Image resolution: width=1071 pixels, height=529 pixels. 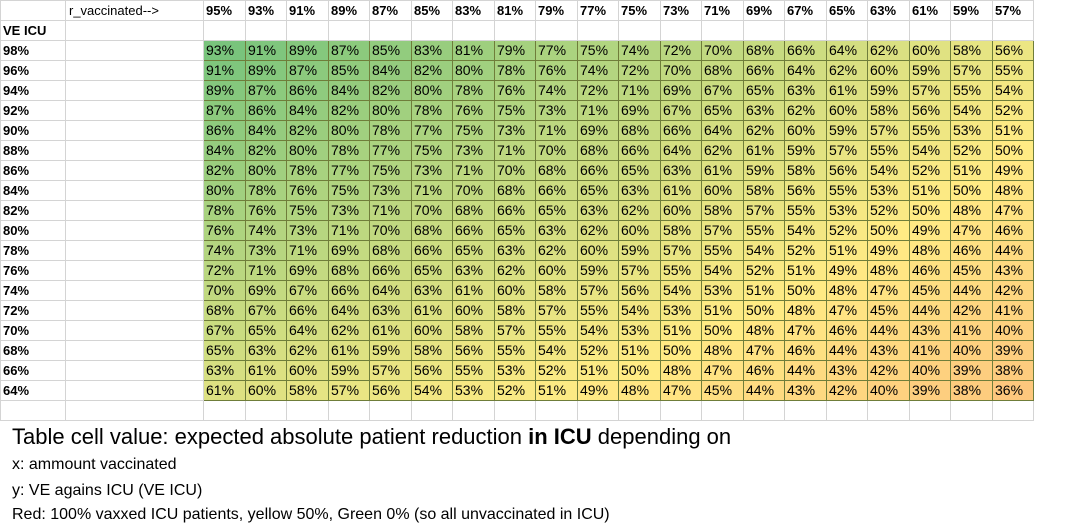 What do you see at coordinates (847, 330) in the screenshot?
I see `value-cell: 46%` at bounding box center [847, 330].